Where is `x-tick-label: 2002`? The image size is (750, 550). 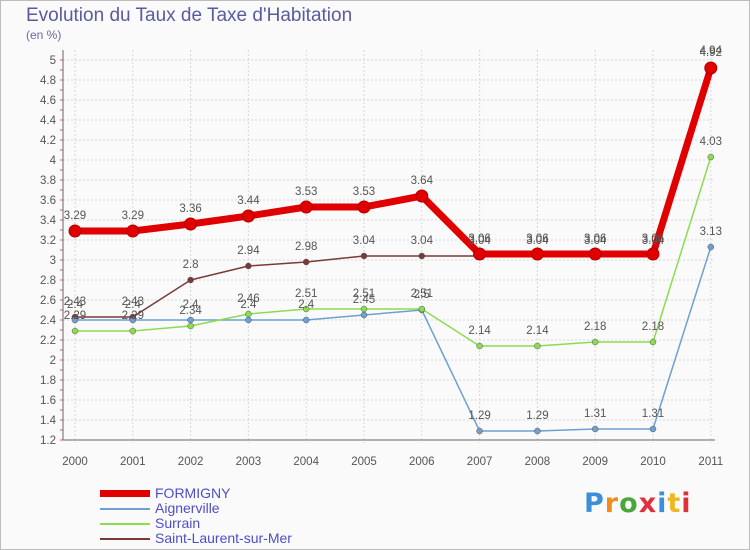 x-tick-label: 2002 is located at coordinates (191, 462).